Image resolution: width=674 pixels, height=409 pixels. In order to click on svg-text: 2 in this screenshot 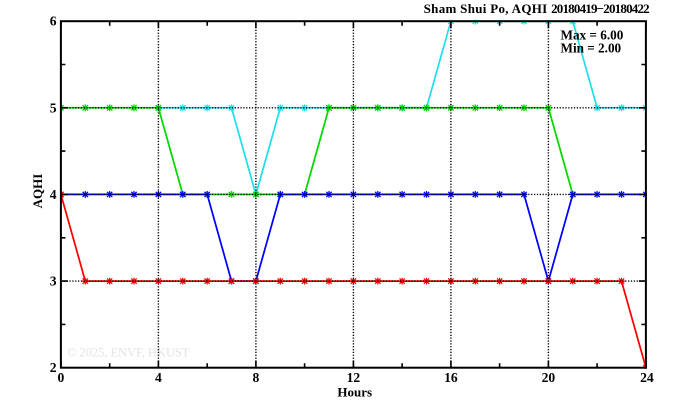, I will do `click(53, 367)`.